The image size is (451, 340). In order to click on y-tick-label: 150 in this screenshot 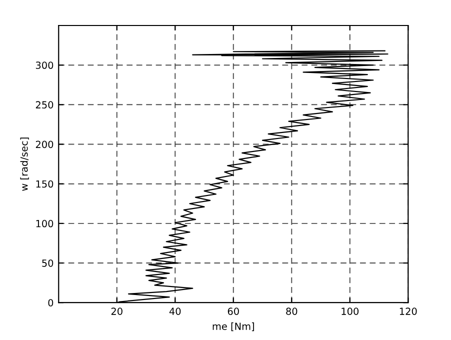, I will do `click(45, 184)`.